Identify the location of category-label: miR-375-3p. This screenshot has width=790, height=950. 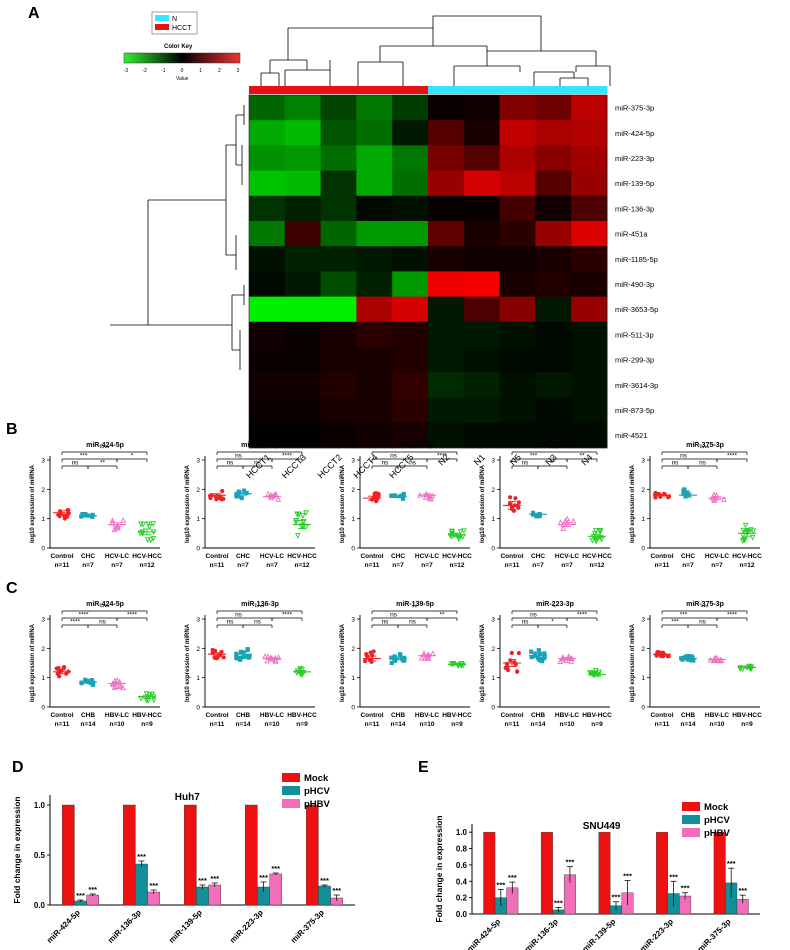
(714, 933).